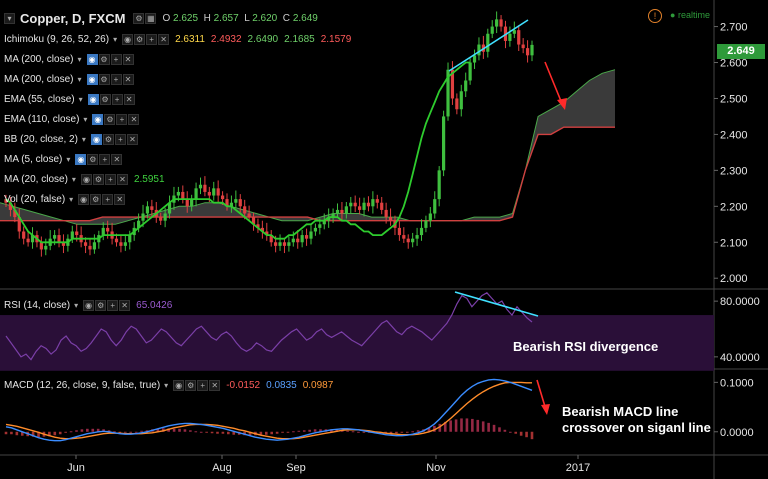  Describe the element at coordinates (42, 119) in the screenshot. I see `indicator-label: EMA (110, close)` at that location.